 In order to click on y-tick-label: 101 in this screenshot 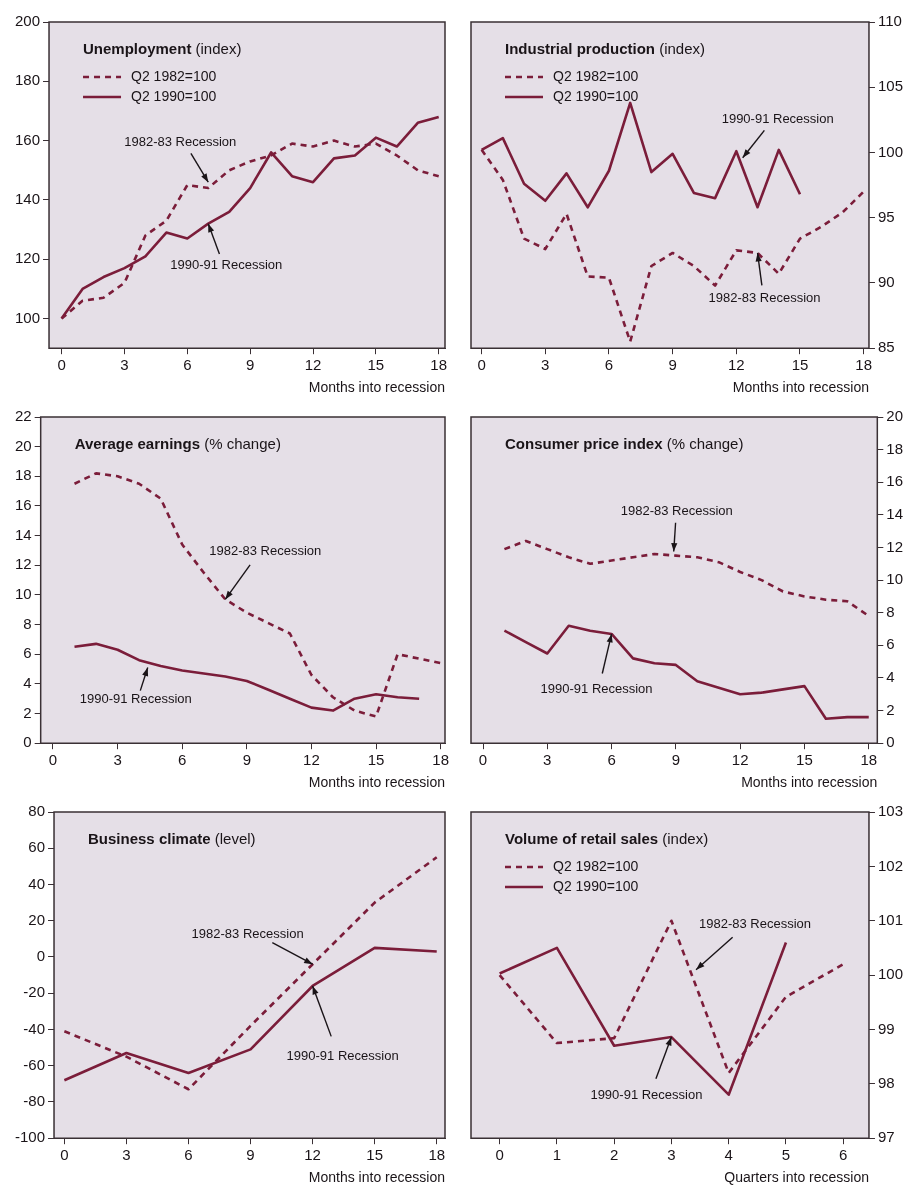, I will do `click(890, 919)`.